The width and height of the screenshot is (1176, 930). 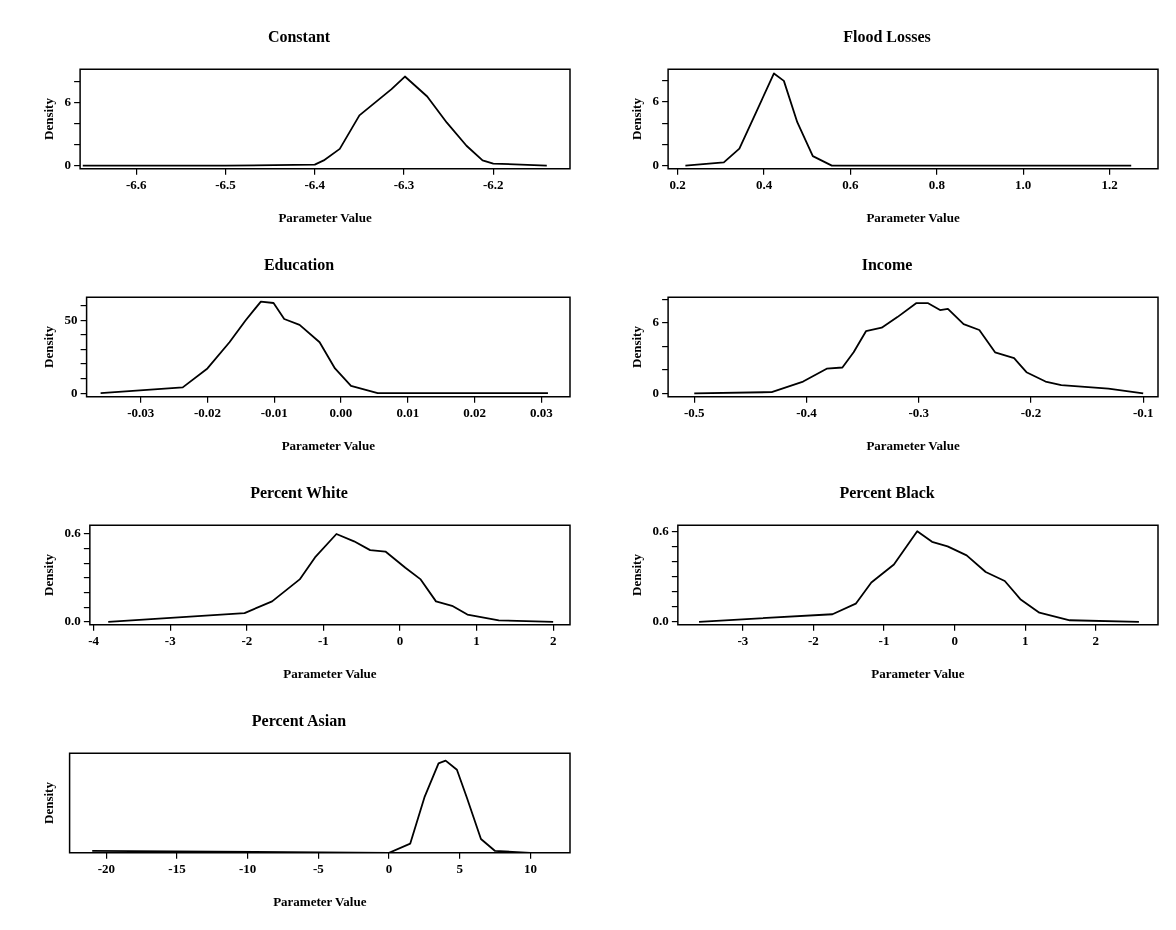 What do you see at coordinates (1109, 184) in the screenshot?
I see `x-tick-label: 1.2` at bounding box center [1109, 184].